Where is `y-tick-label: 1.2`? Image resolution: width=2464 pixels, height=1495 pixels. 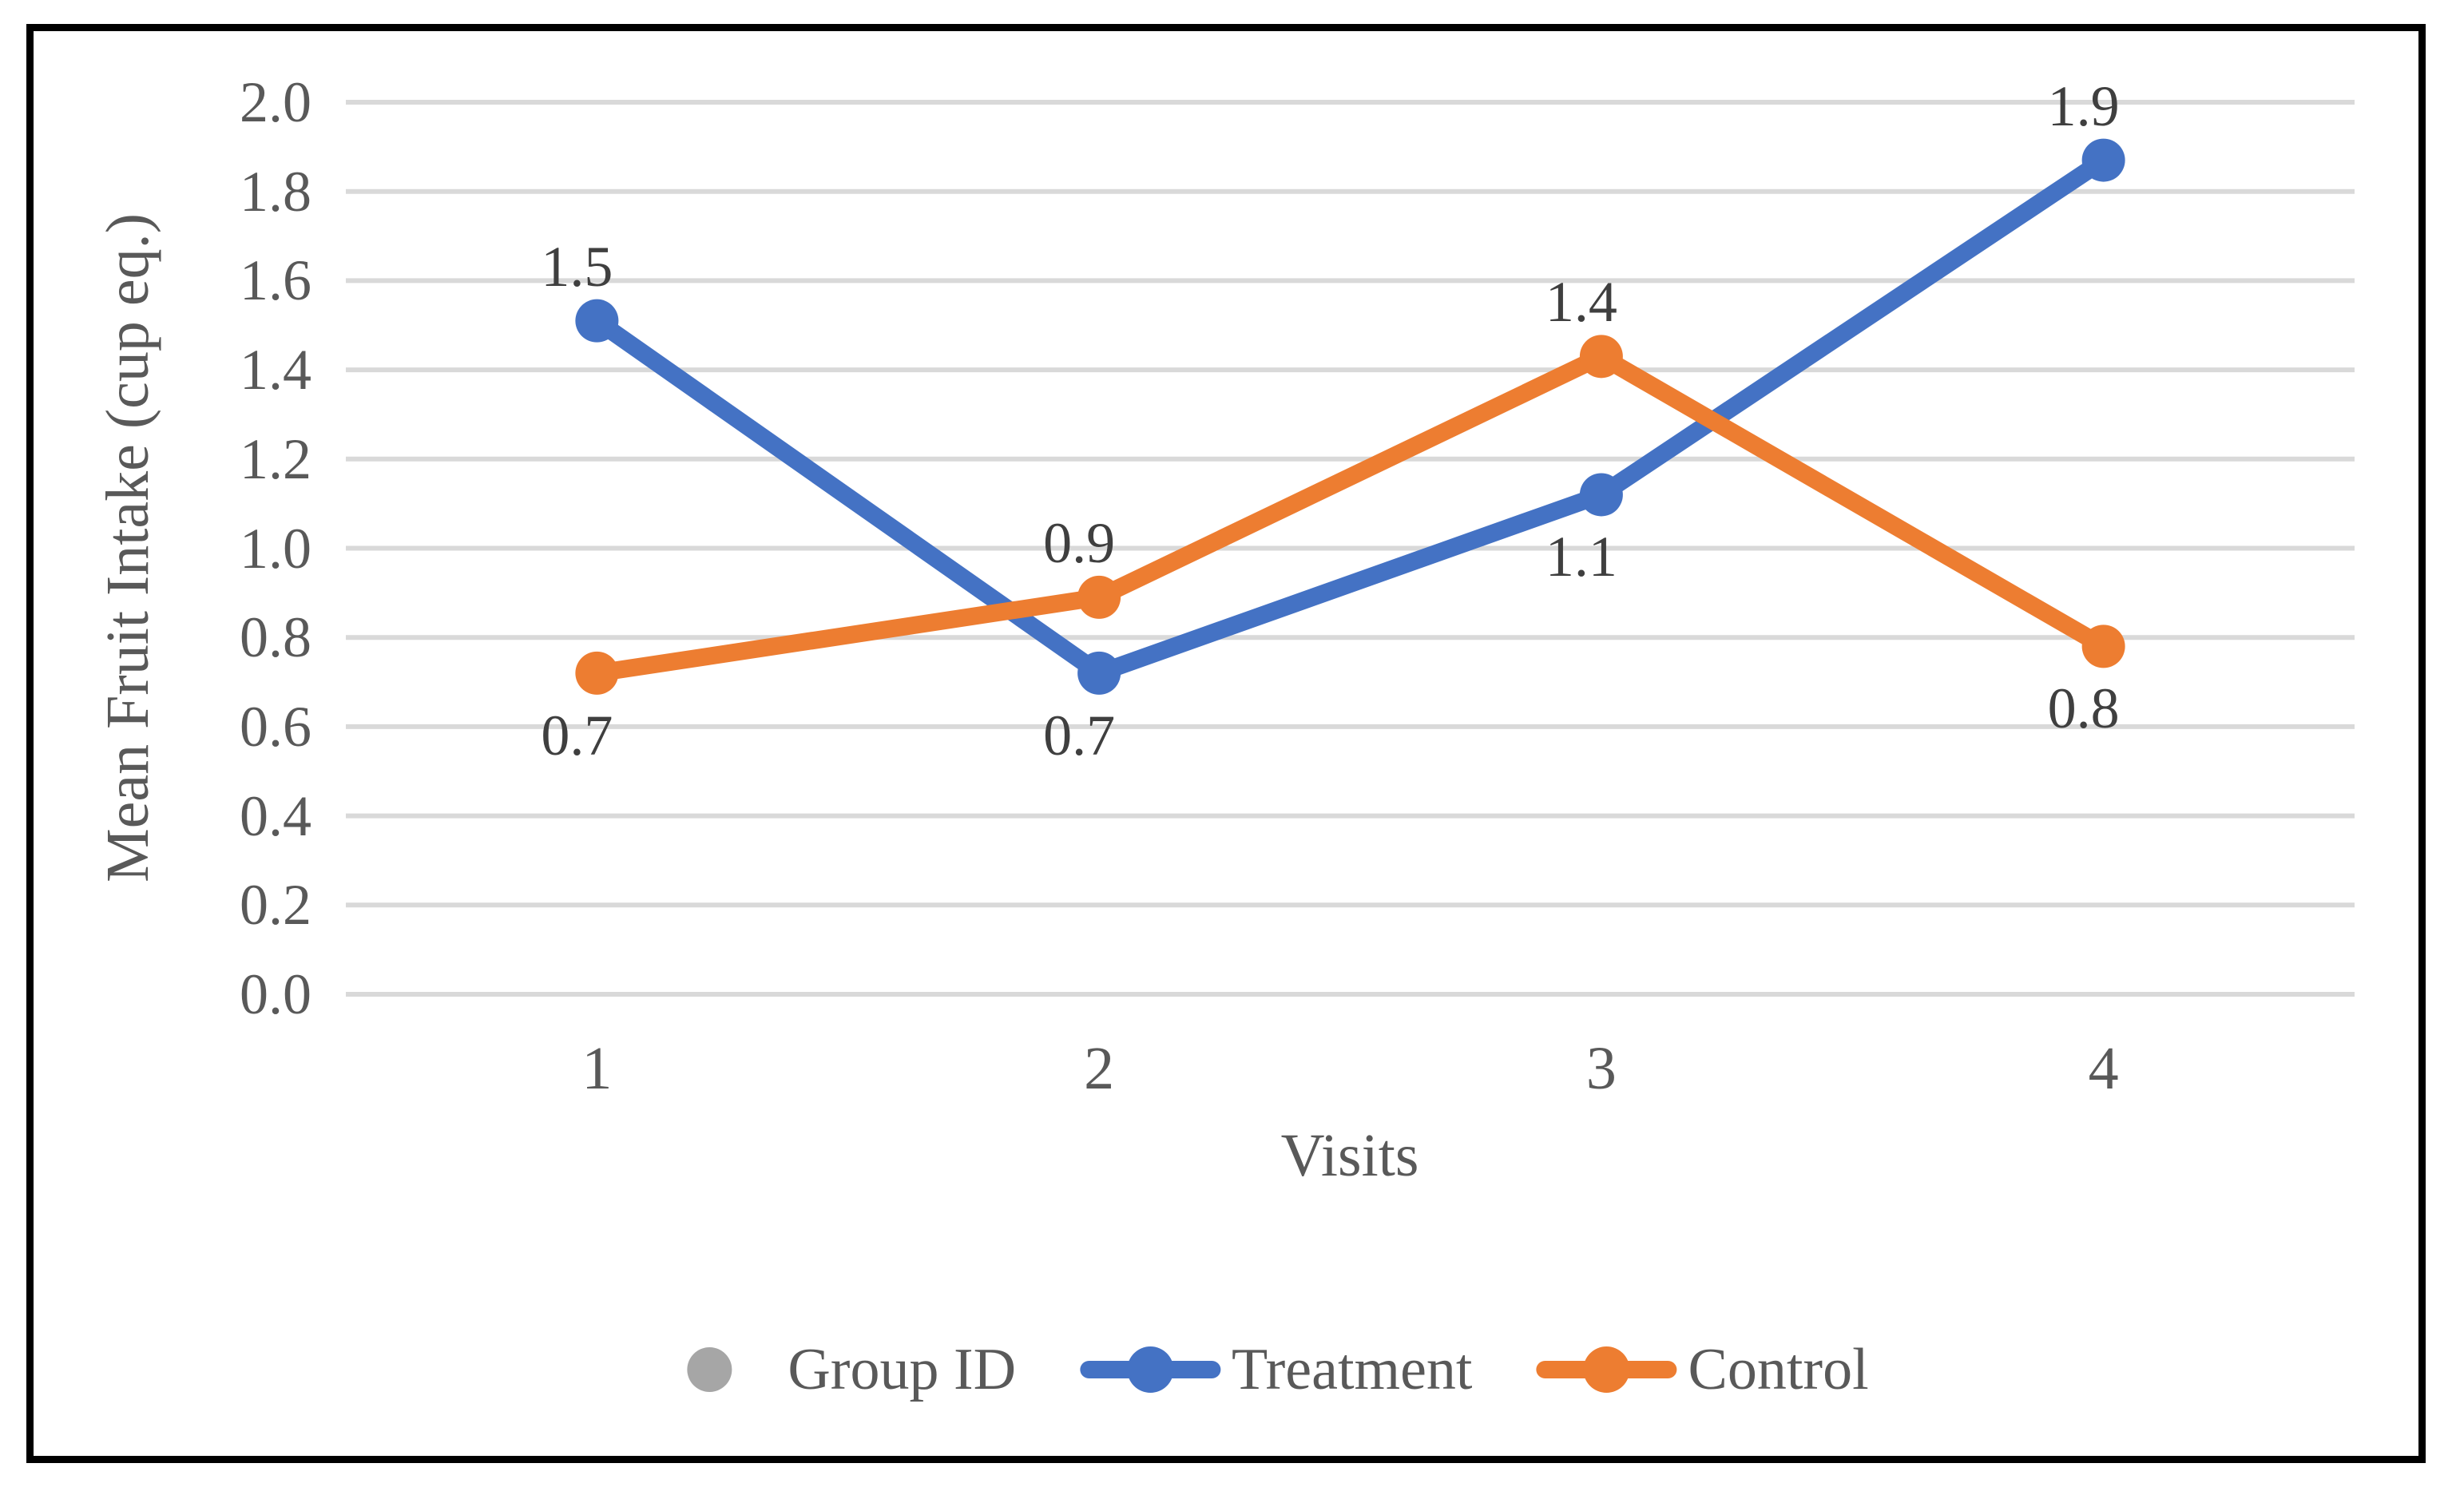
y-tick-label: 1.2 is located at coordinates (275, 458).